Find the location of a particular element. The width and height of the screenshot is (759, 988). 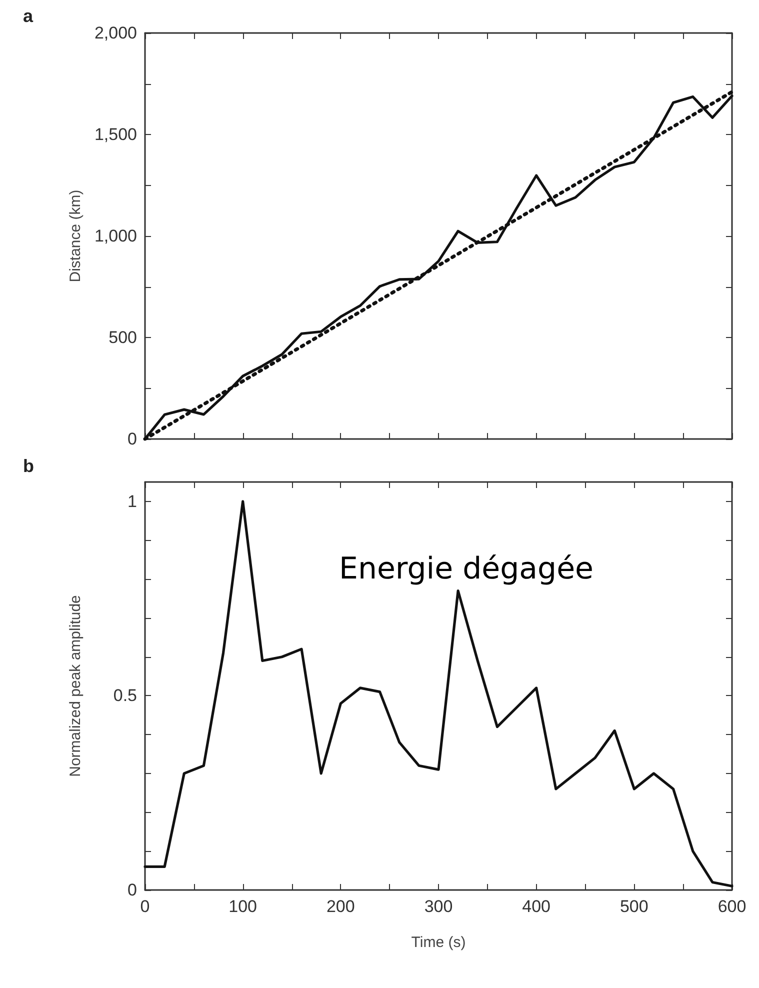

y-tick-label: 0.5 is located at coordinates (125, 696).